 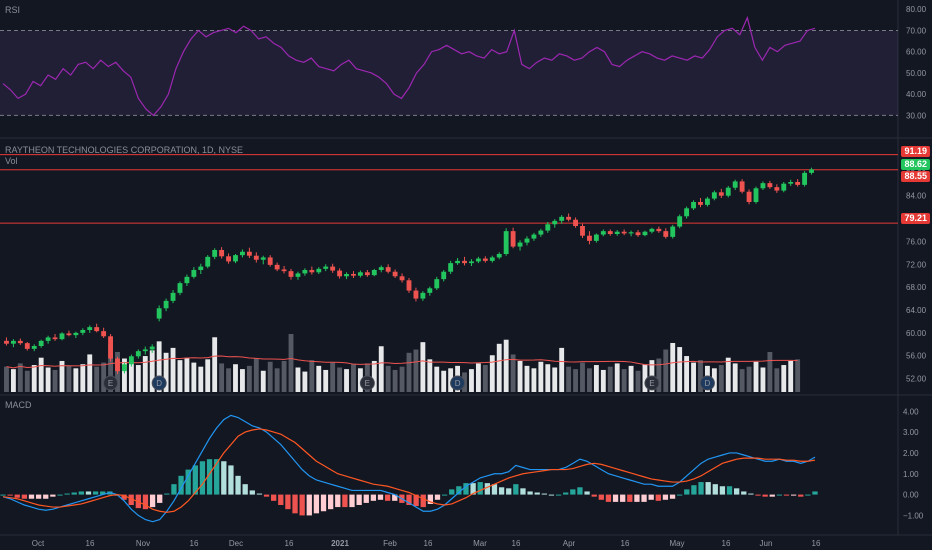 I want to click on time-axis-label: Dec, so click(x=236, y=543).